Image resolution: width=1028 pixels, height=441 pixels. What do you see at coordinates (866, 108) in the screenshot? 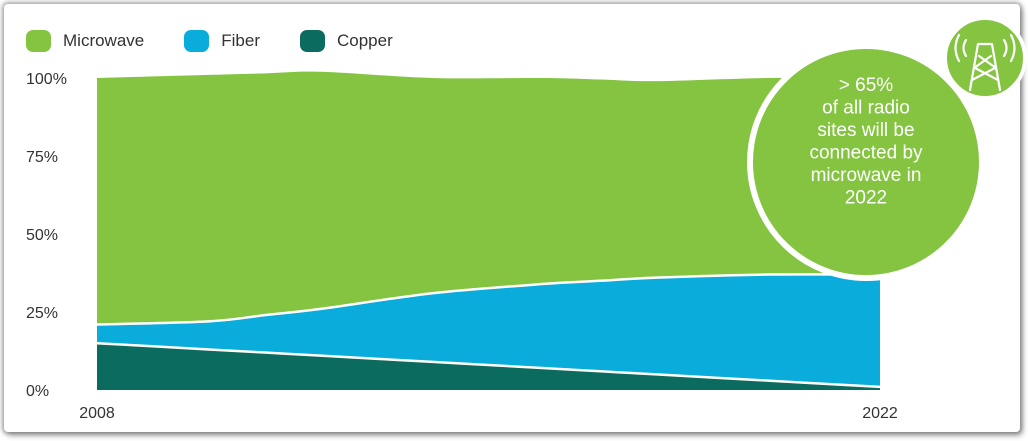
I see `annotation-text-line: of all radio` at bounding box center [866, 108].